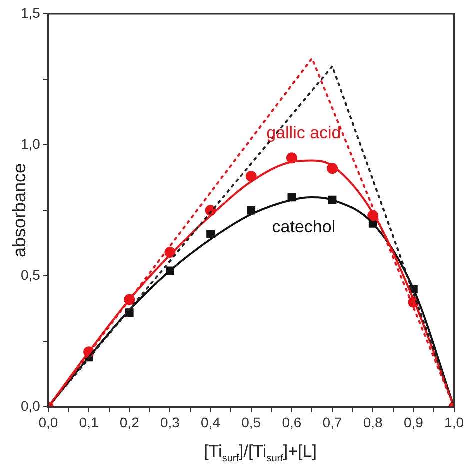 The width and height of the screenshot is (467, 473). Describe the element at coordinates (332, 422) in the screenshot. I see `x-tick-label: 0,7` at that location.